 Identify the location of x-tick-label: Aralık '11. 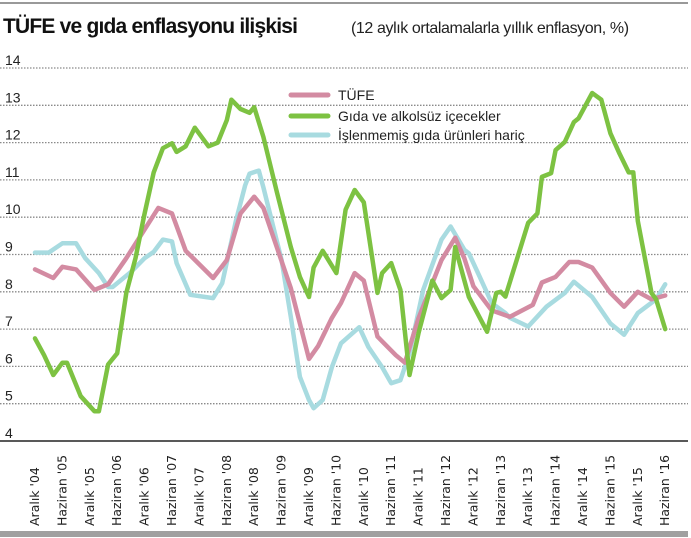
(418, 496).